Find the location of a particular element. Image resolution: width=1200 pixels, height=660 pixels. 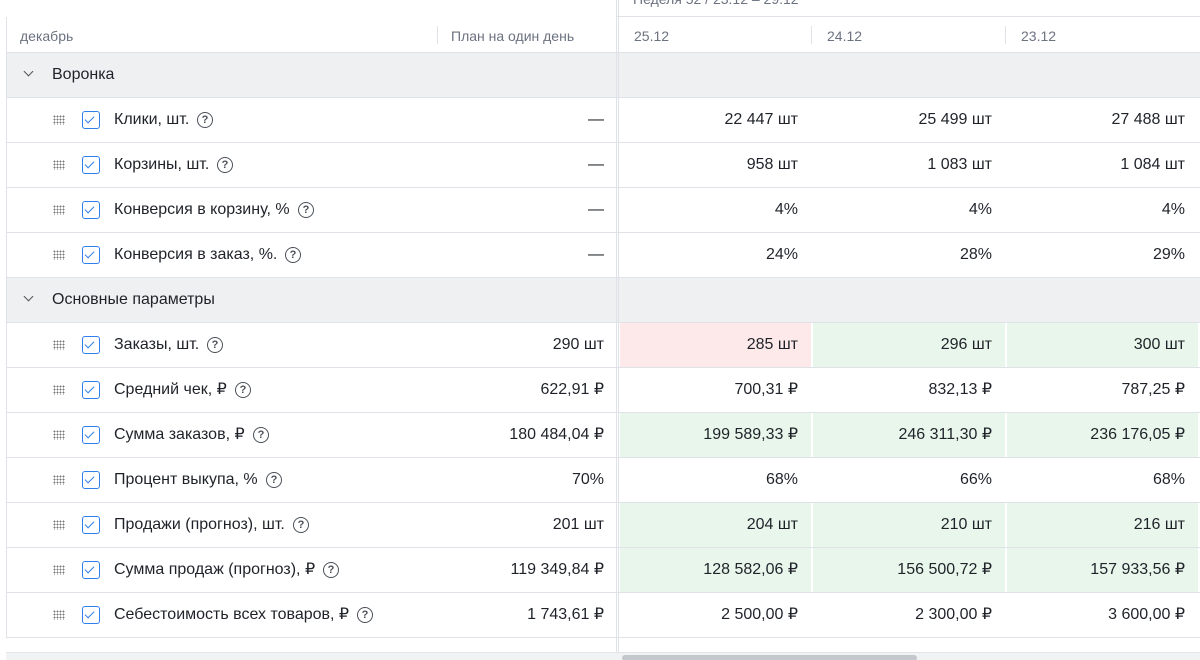

metric-label: Себестоимость всех товаров, ₽ is located at coordinates (232, 614).